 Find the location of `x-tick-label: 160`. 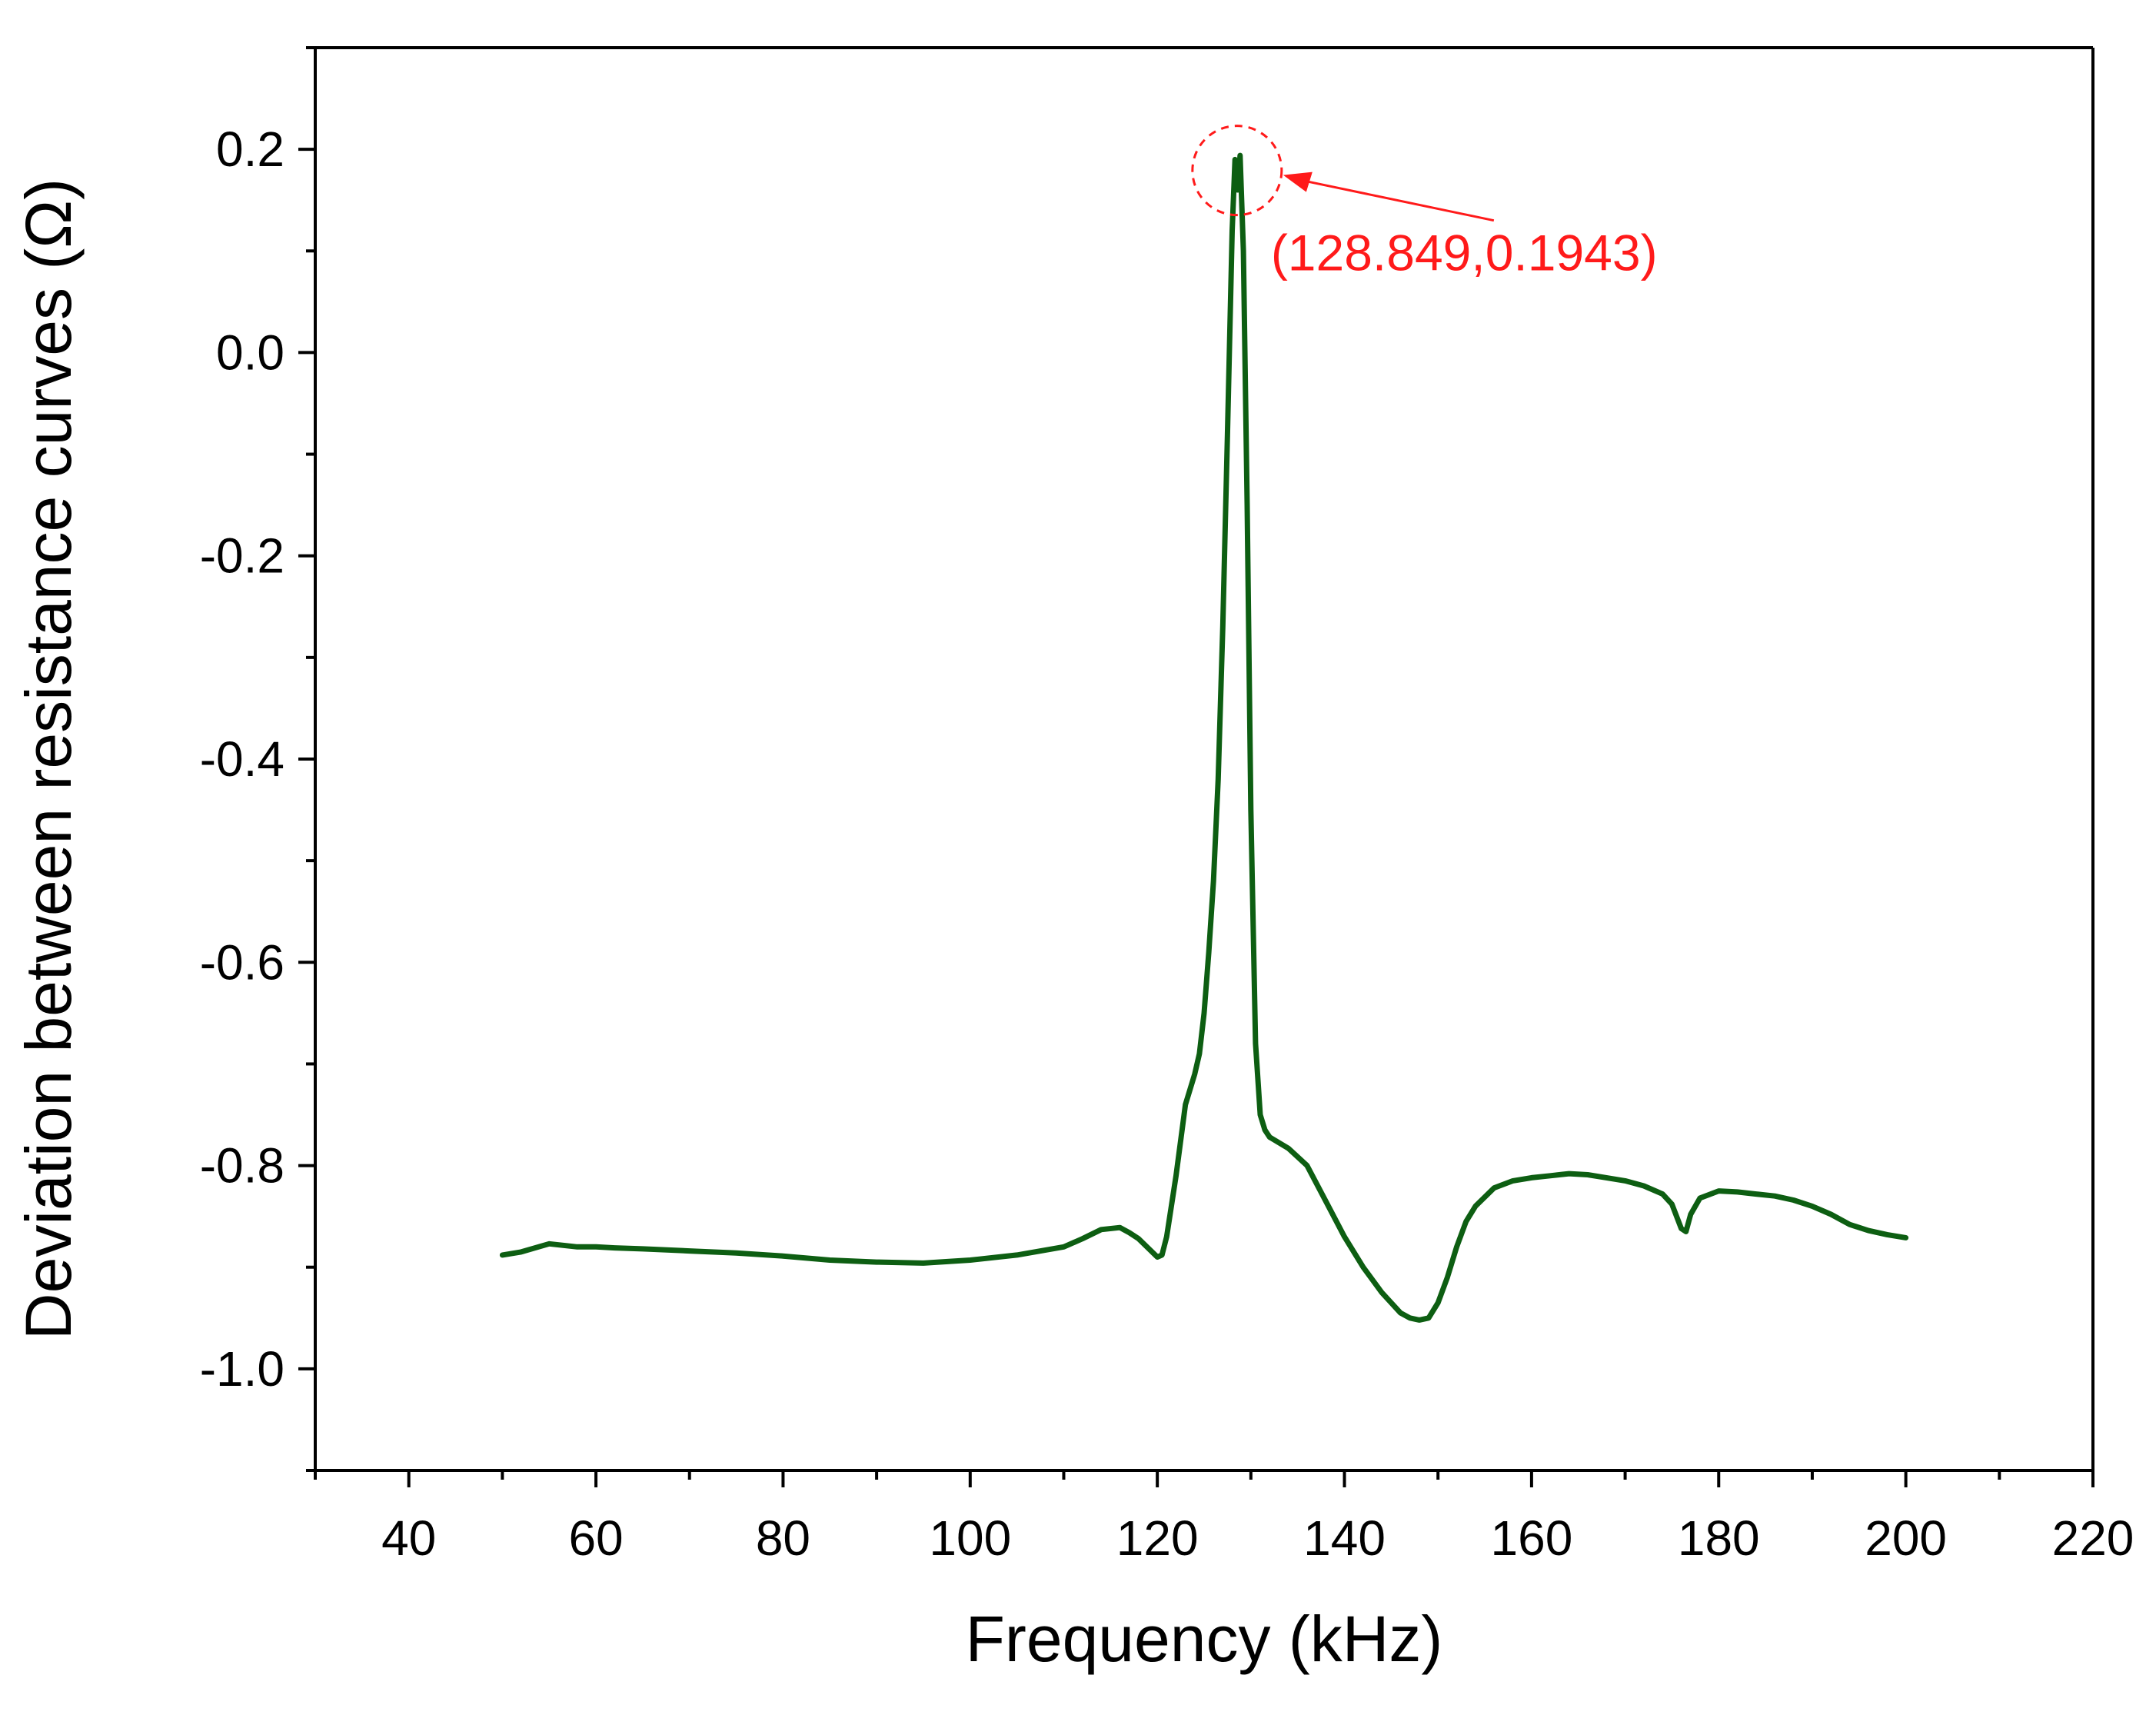

x-tick-label: 160 is located at coordinates (1532, 1538).